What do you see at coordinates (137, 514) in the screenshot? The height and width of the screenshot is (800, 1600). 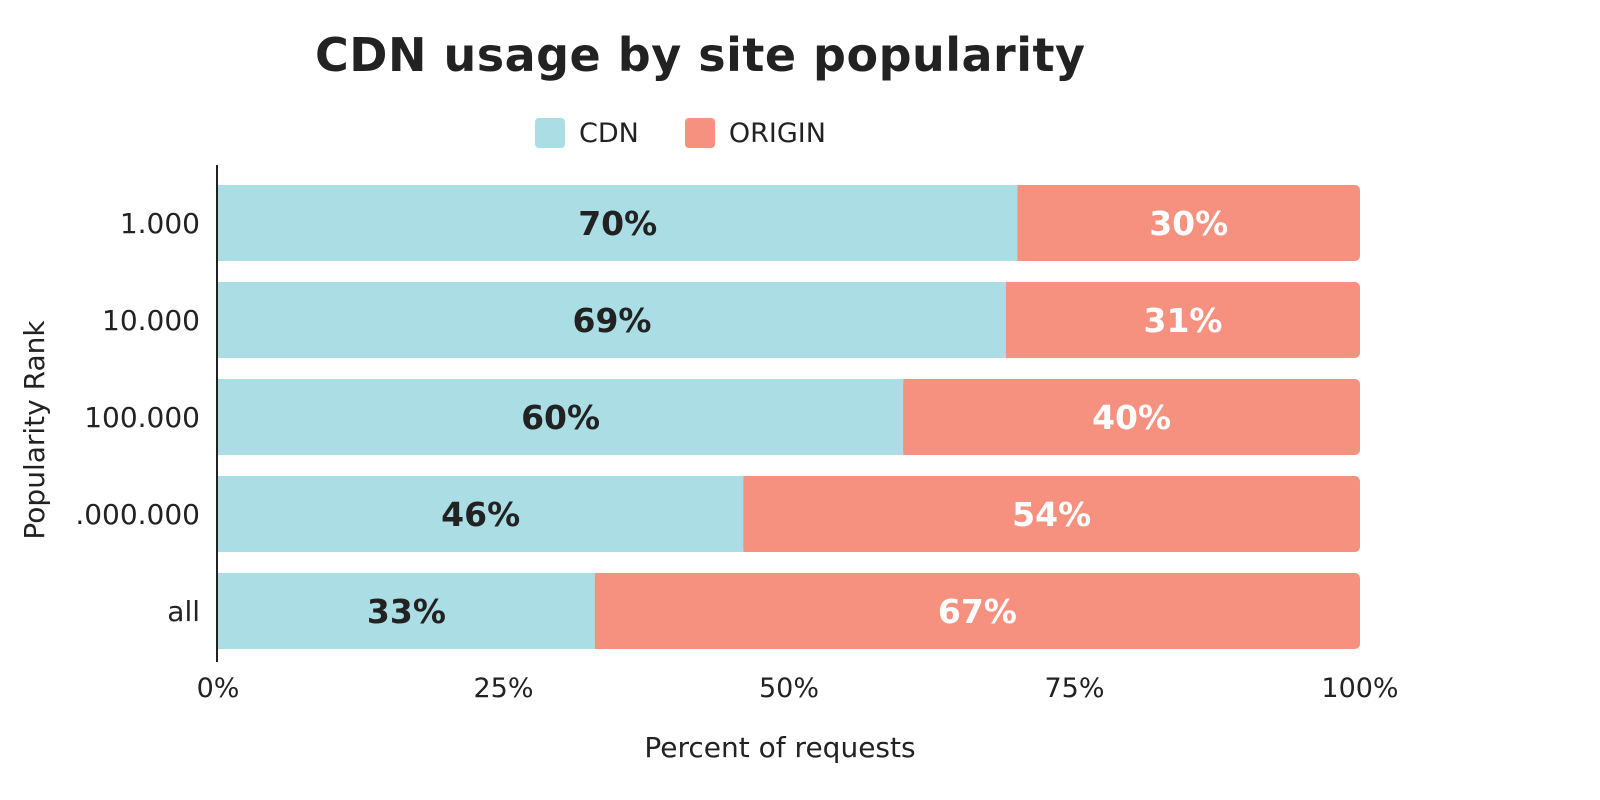 I see `y-tick-label-3: .000.000` at bounding box center [137, 514].